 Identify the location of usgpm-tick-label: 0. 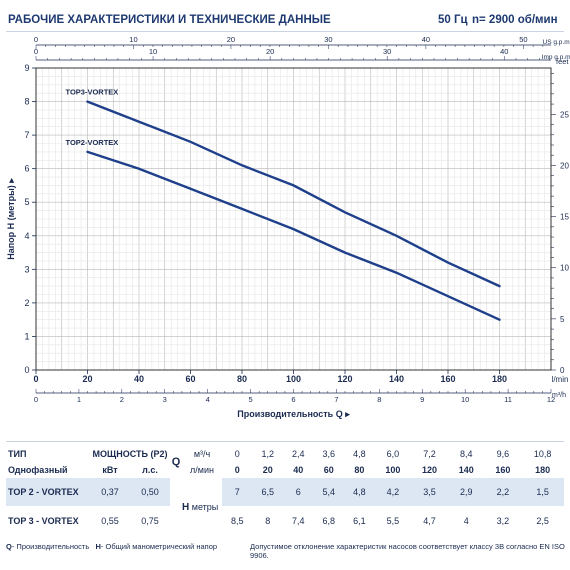
(36, 39).